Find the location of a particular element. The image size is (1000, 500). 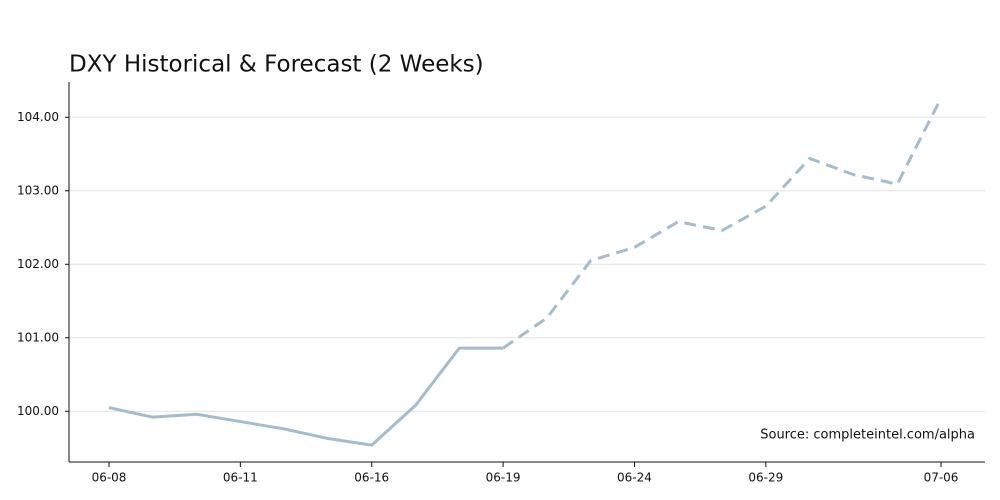

y-tick-label: 103.00 is located at coordinates (38, 190).